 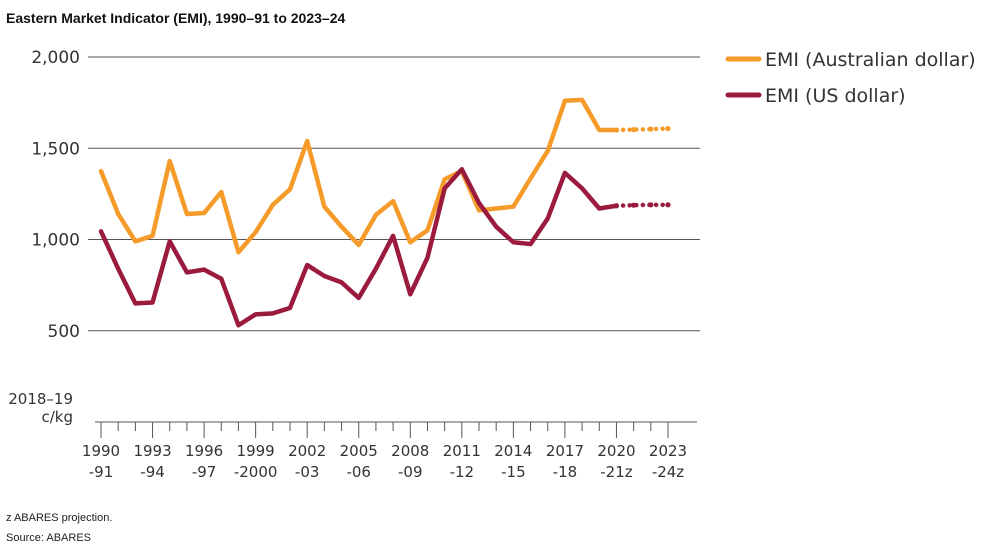 I want to click on y-tick-labels: 2,000 1,500 1,000 500, so click(x=55, y=195).